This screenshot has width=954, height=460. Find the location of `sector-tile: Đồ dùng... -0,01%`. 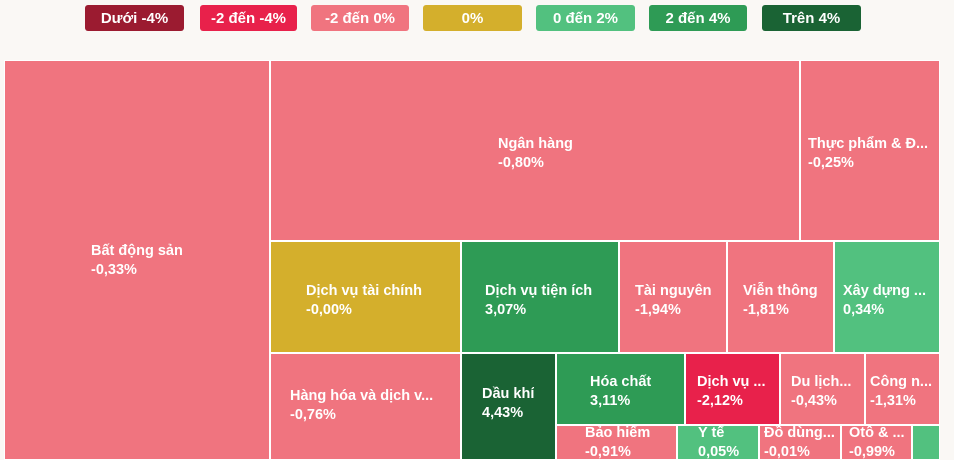

sector-tile: Đồ dùng... -0,01% is located at coordinates (800, 442).